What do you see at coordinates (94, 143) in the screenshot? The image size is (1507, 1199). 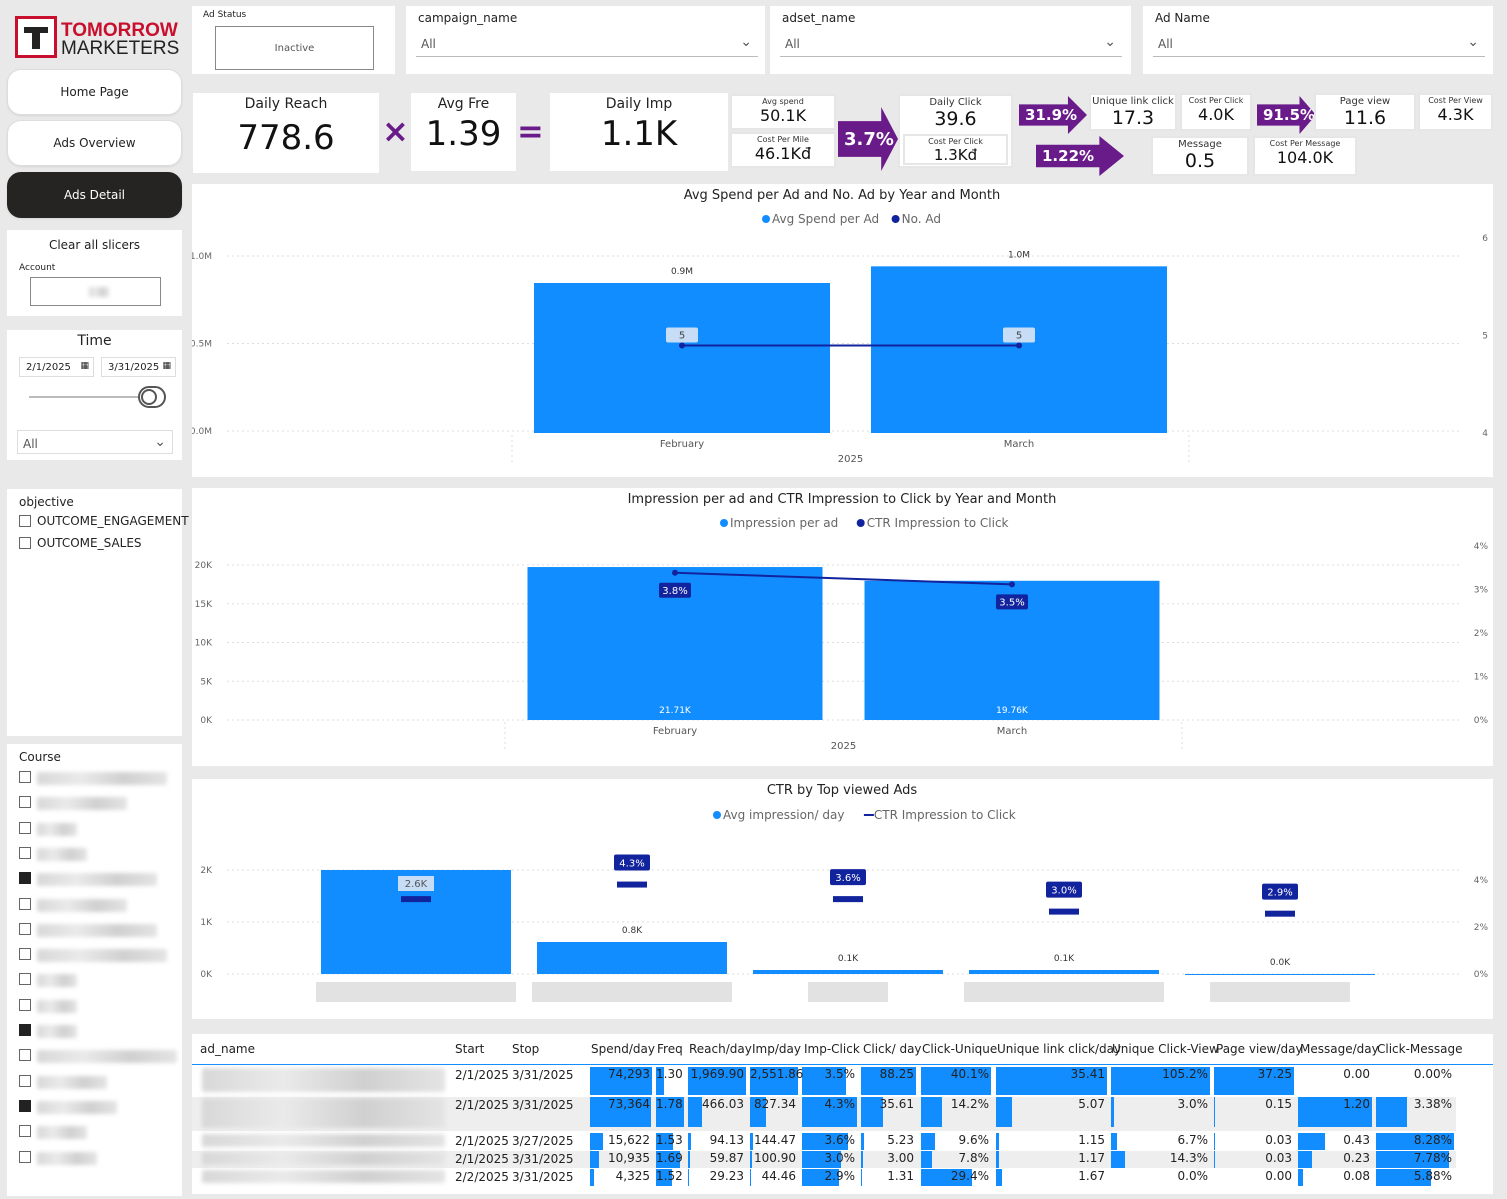 I see `nav-overview-button: Ads Overview` at bounding box center [94, 143].